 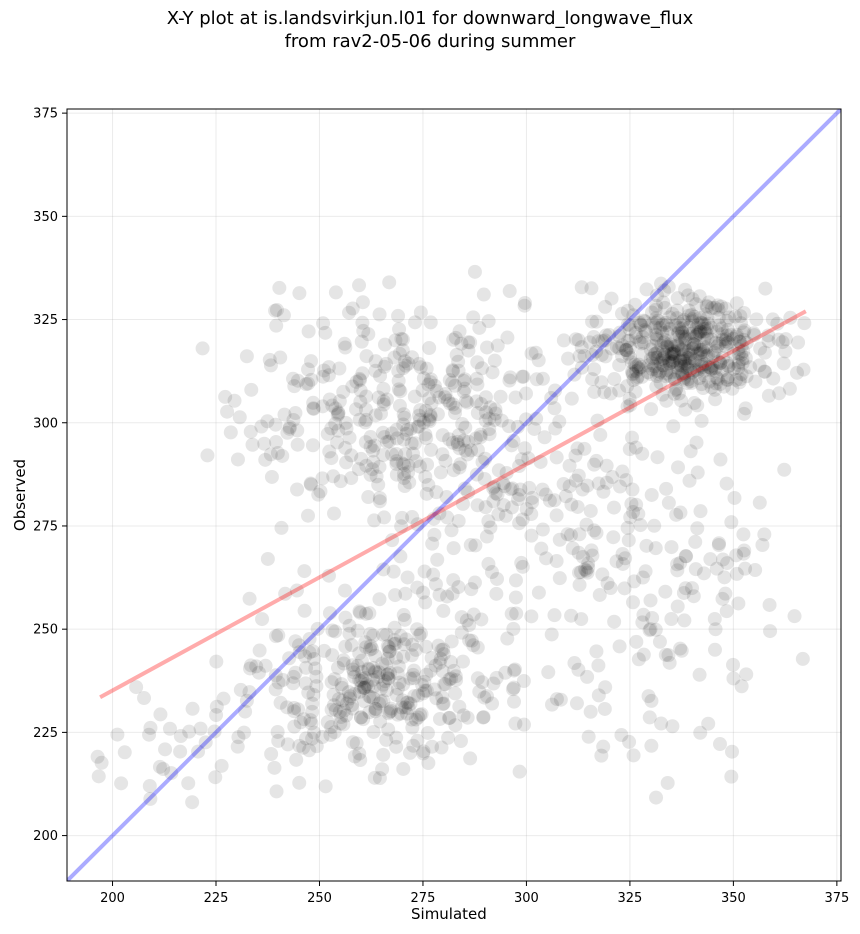 What do you see at coordinates (733, 898) in the screenshot?
I see `x-tick-label: 350` at bounding box center [733, 898].